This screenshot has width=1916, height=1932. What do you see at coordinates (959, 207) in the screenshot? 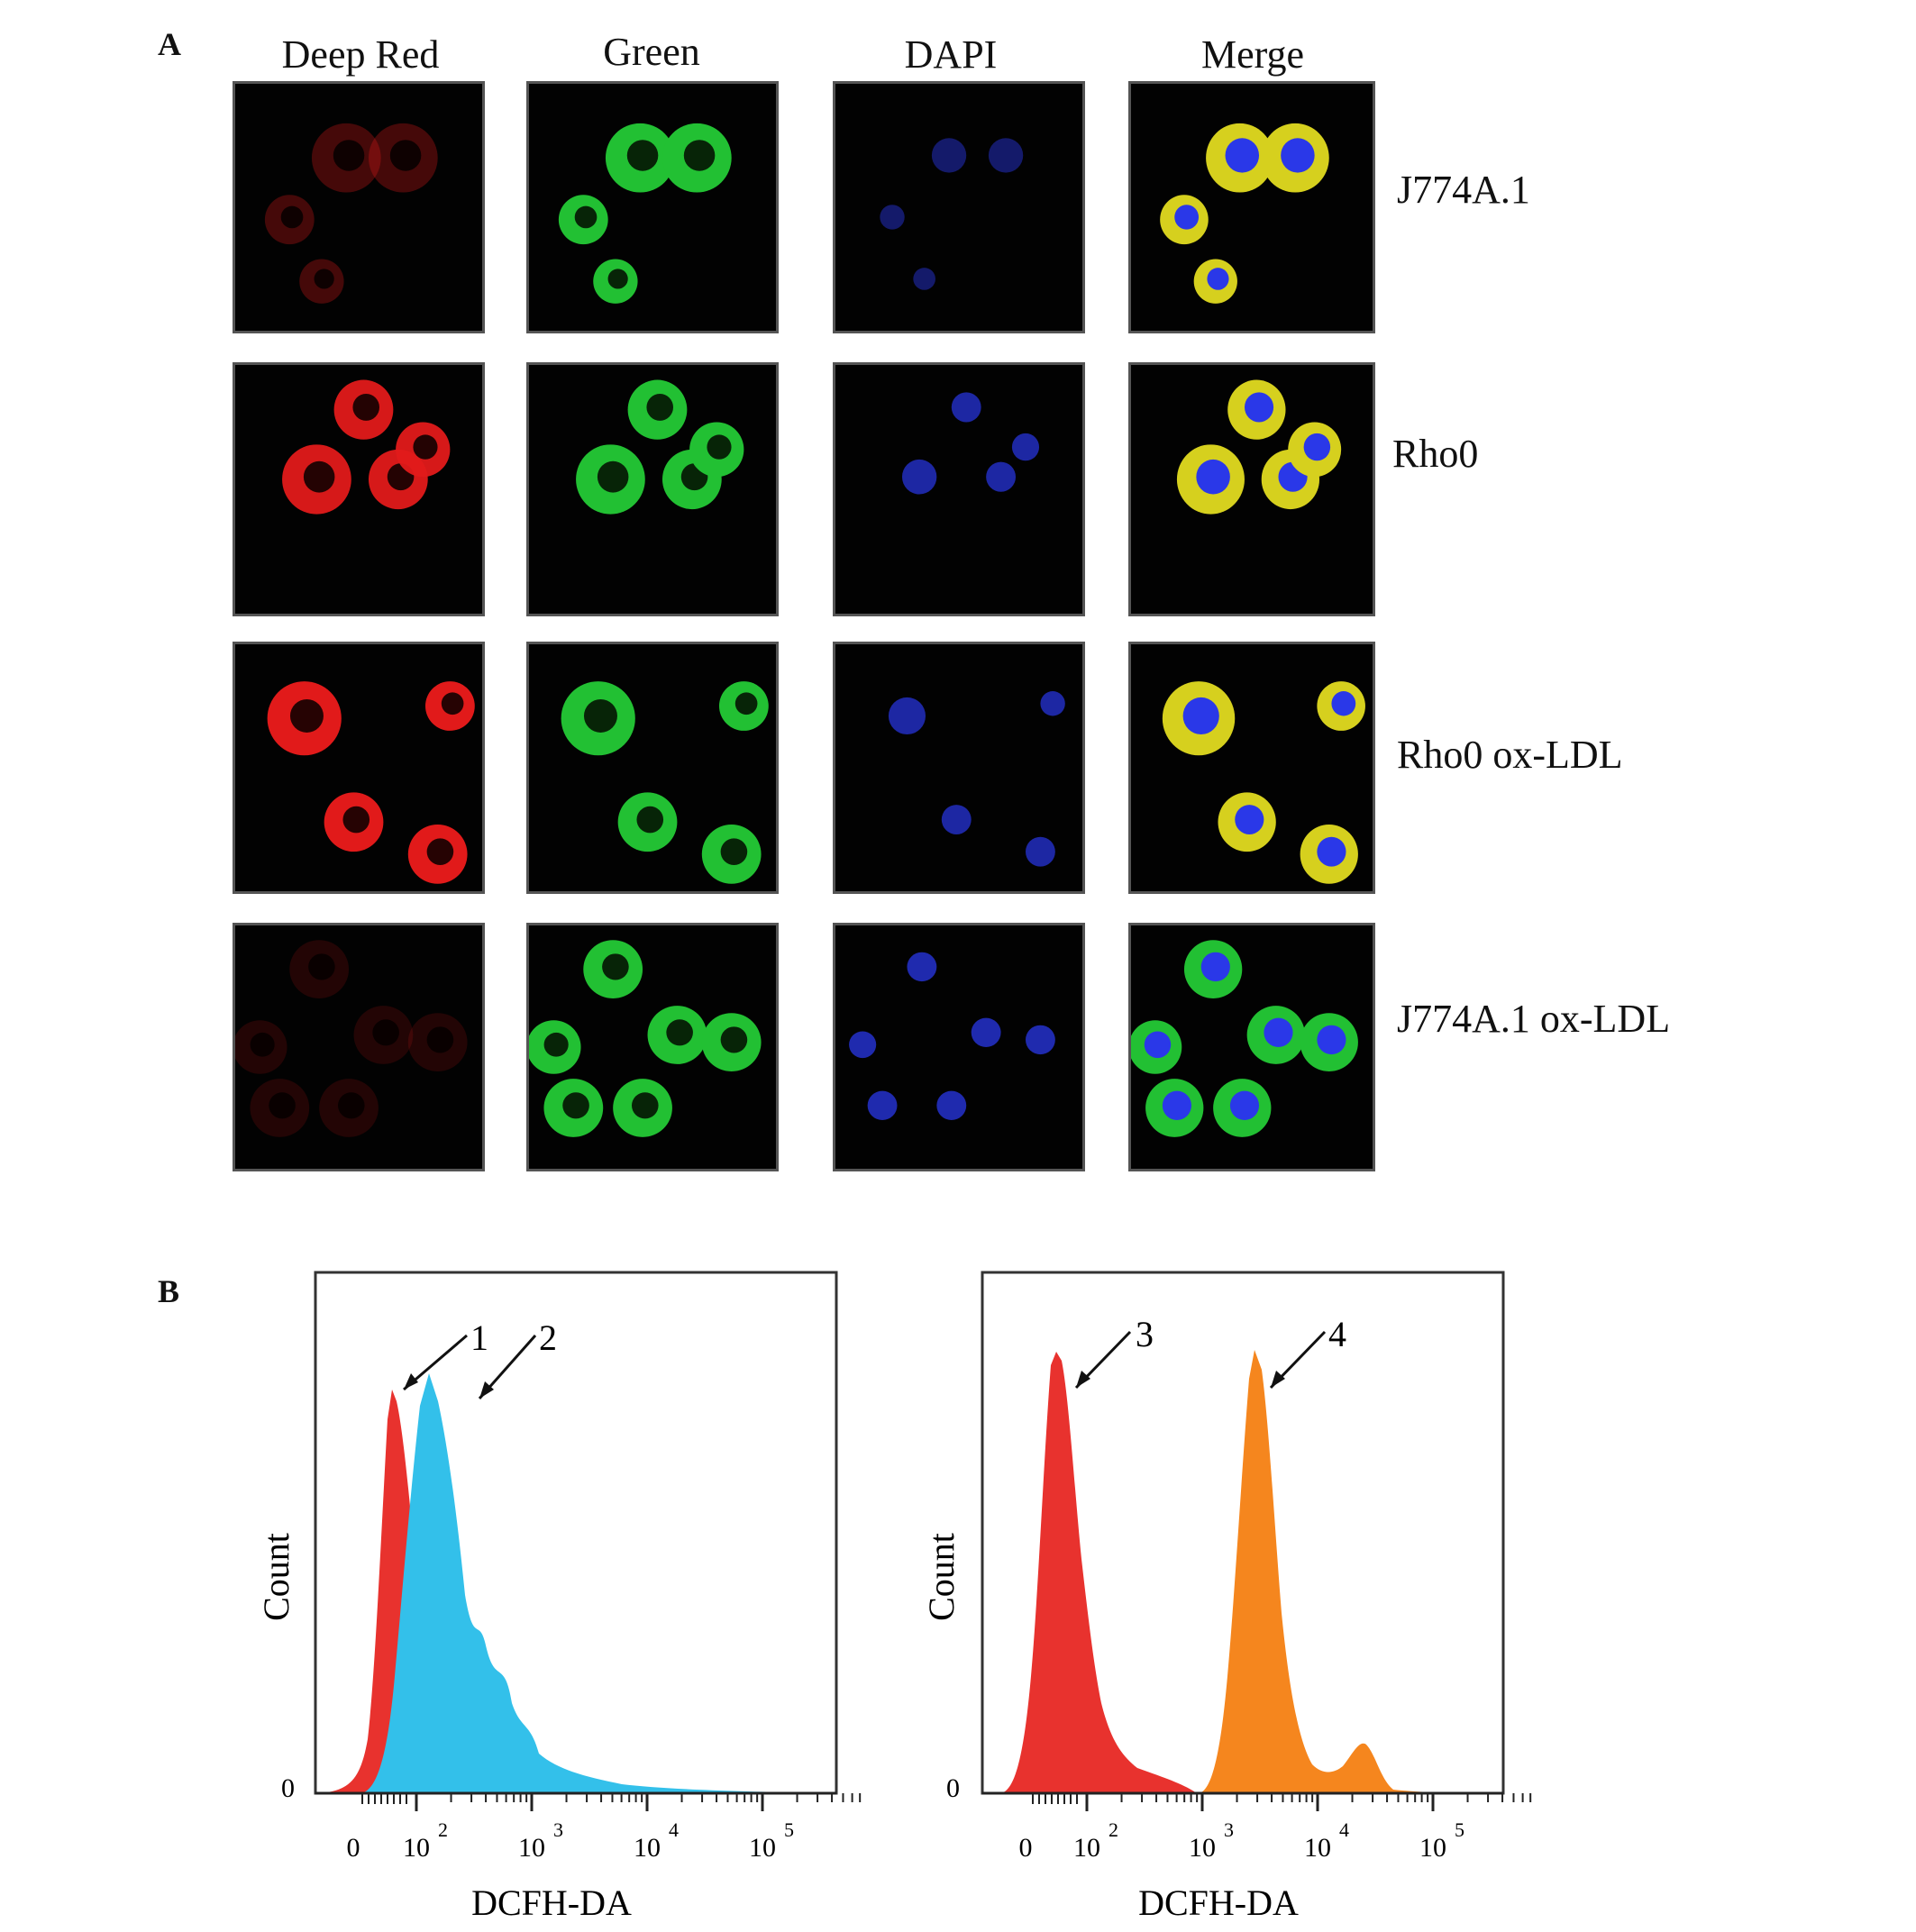
I see `micrograph-j774a1-dapi` at bounding box center [959, 207].